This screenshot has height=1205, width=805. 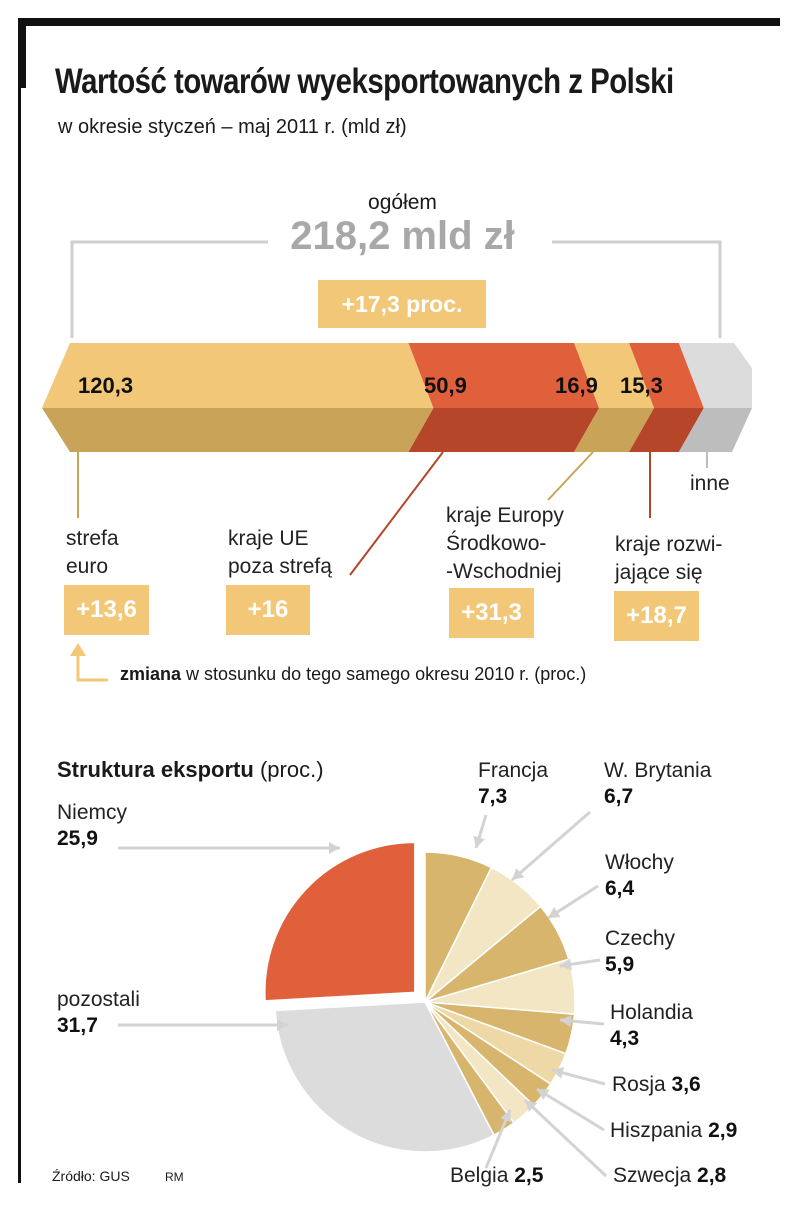 What do you see at coordinates (570, 476) in the screenshot?
I see `leader-ceeu` at bounding box center [570, 476].